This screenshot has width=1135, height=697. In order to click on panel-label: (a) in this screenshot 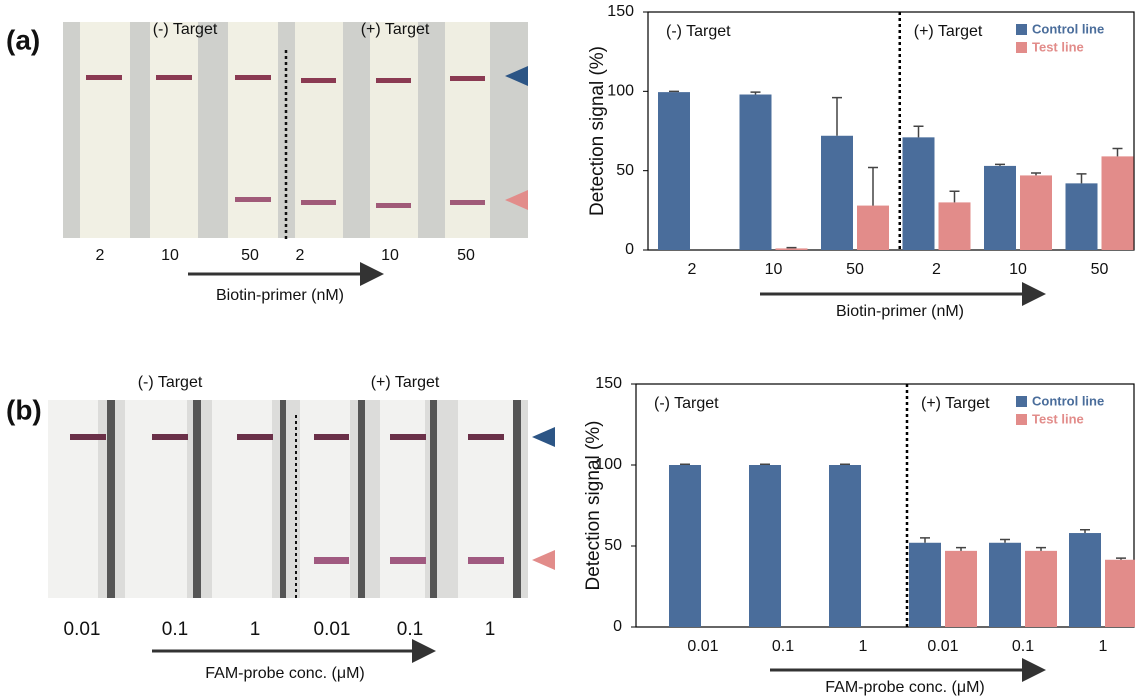, I will do `click(23, 39)`.